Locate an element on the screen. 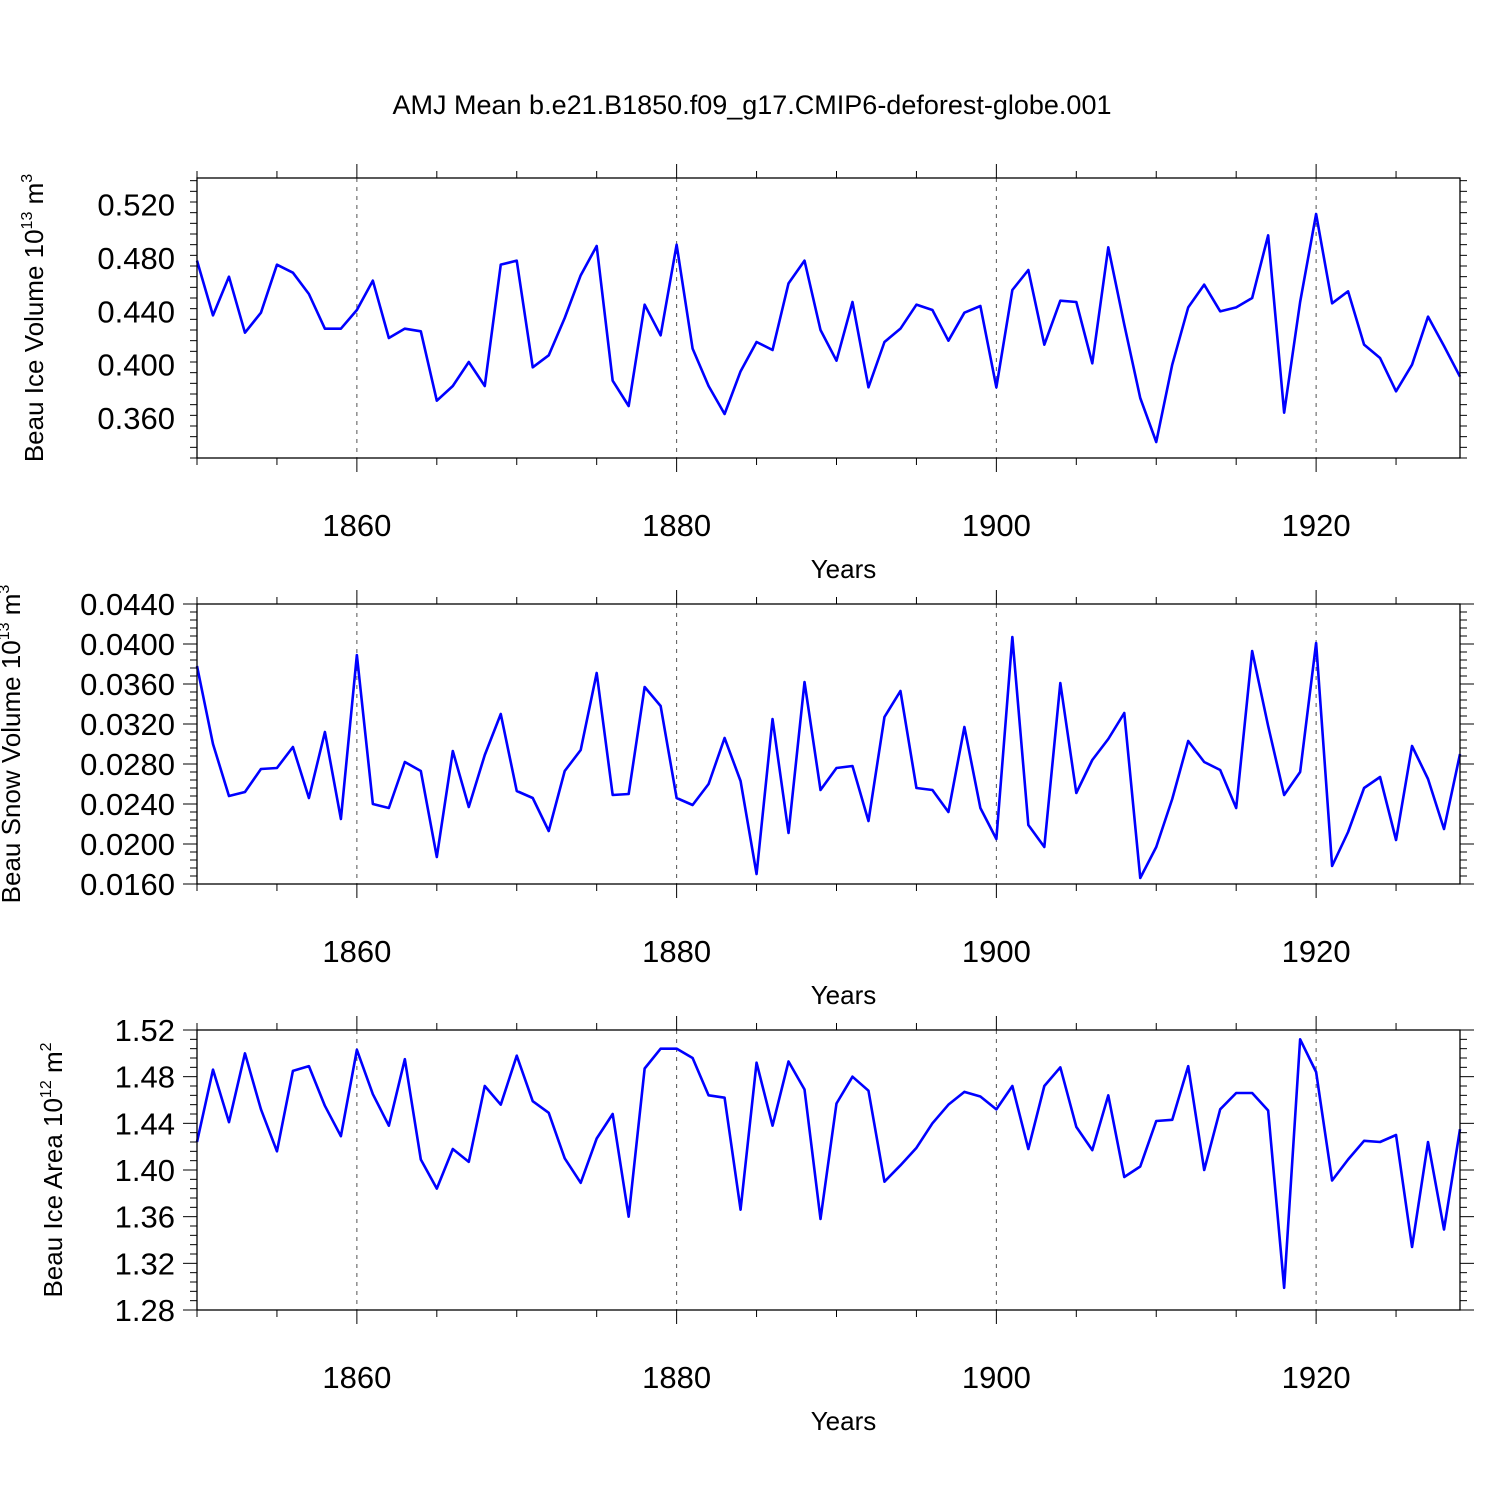 The image size is (1500, 1500). y-tick-label: 0.360 is located at coordinates (136, 418).